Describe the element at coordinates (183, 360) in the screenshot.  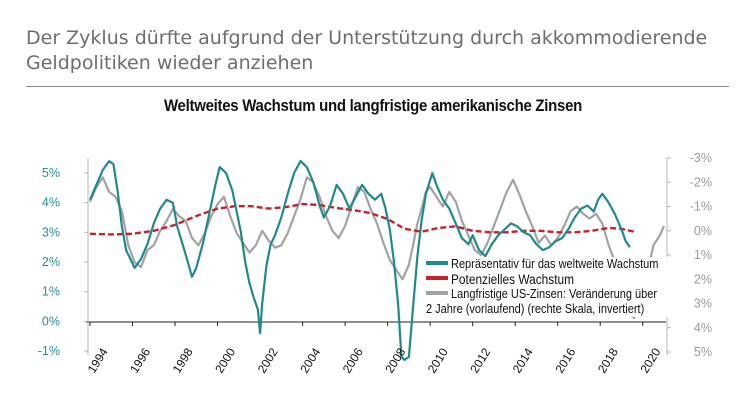
I see `x-tick-label: 1998` at that location.